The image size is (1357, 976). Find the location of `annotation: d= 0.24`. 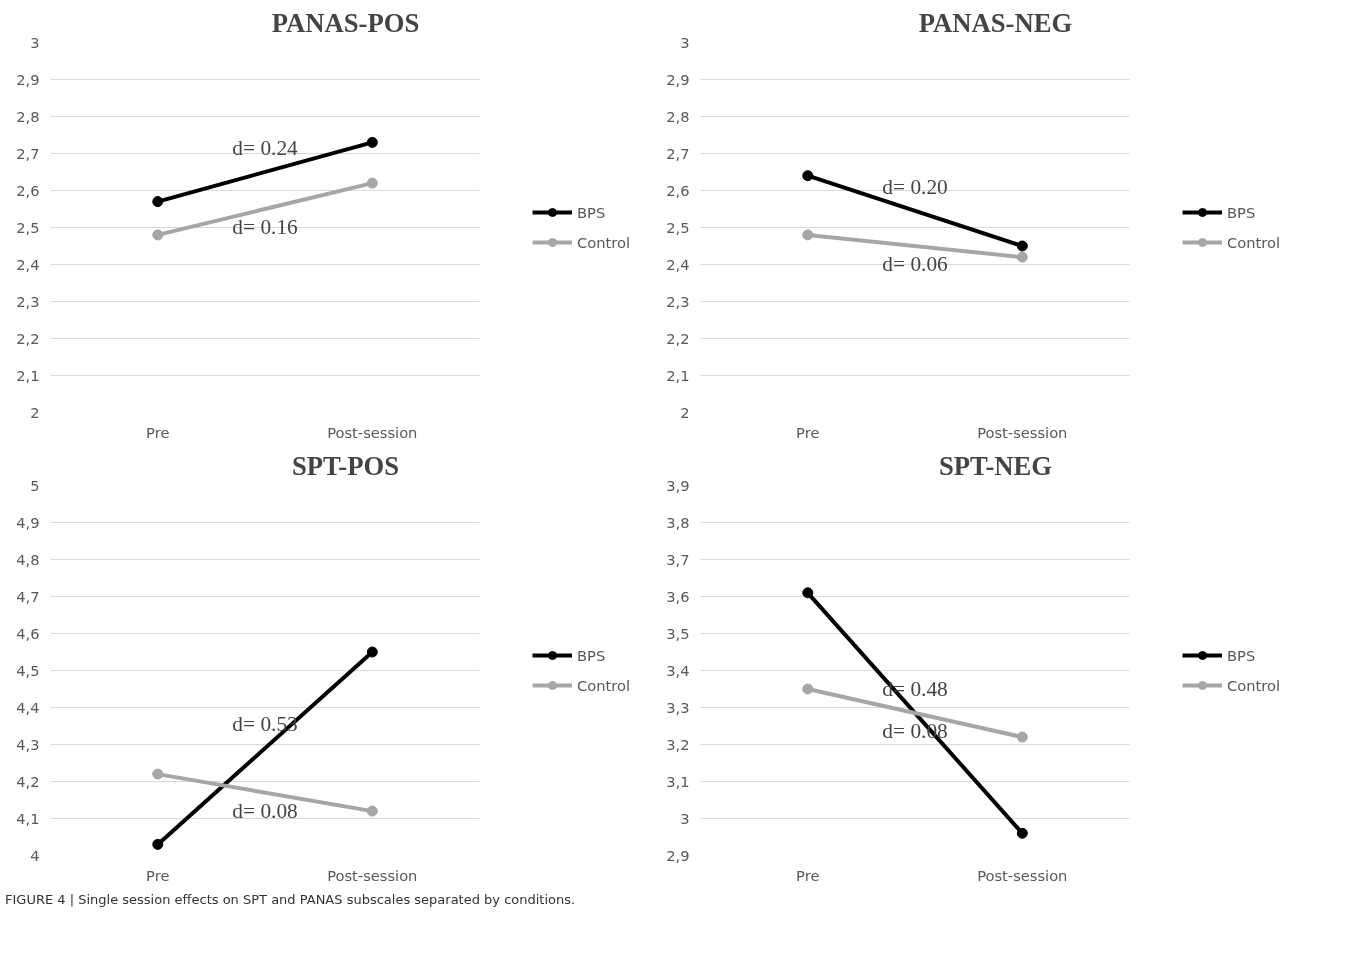

annotation: d= 0.24 is located at coordinates (265, 148).